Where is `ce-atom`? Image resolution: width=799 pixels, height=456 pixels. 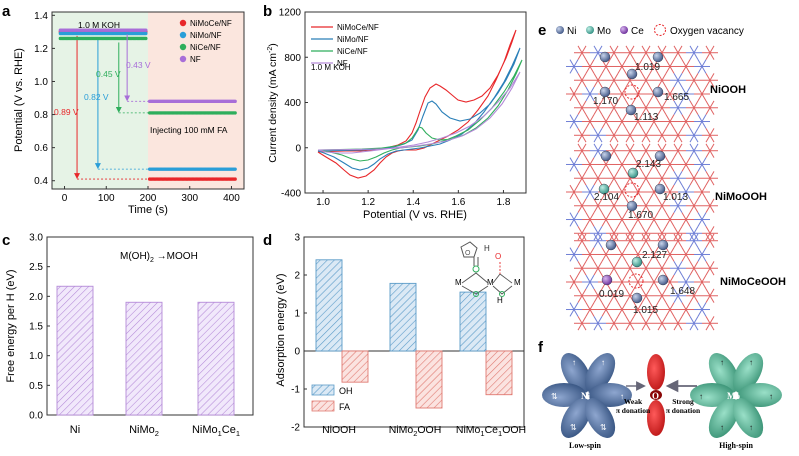 ce-atom is located at coordinates (607, 280).